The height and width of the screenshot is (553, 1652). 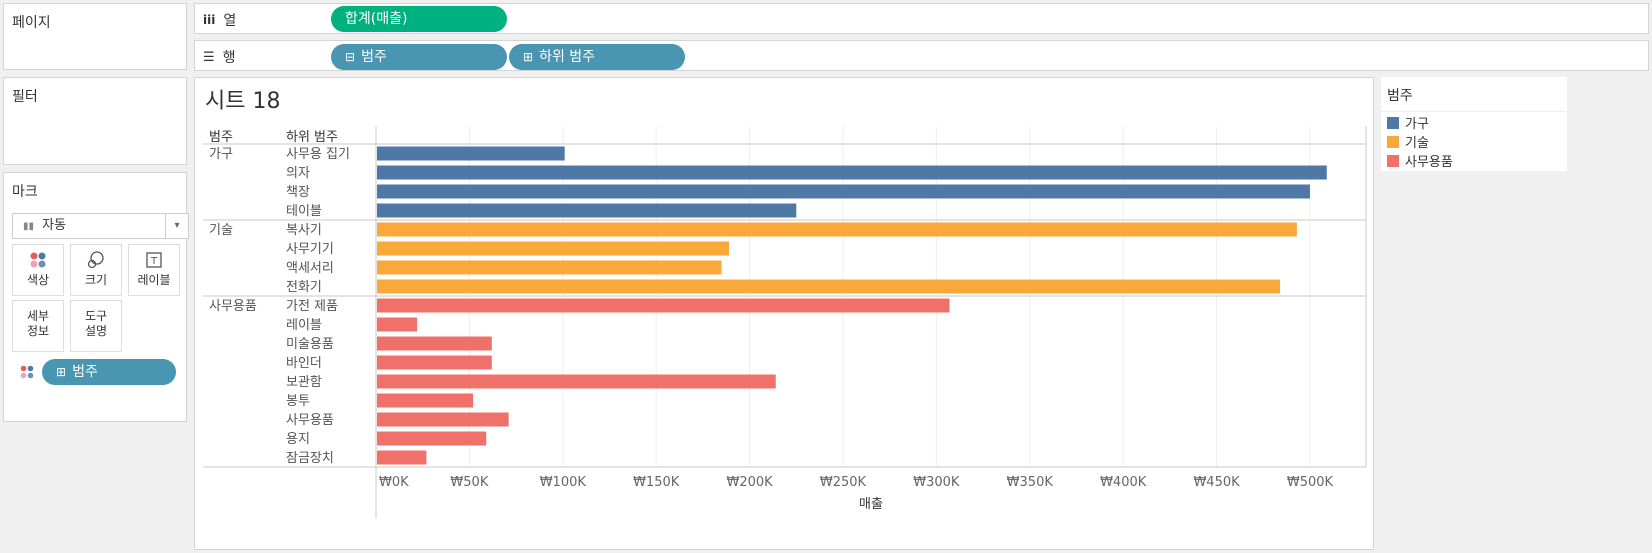 I want to click on filters-panel: 필터, so click(x=95, y=121).